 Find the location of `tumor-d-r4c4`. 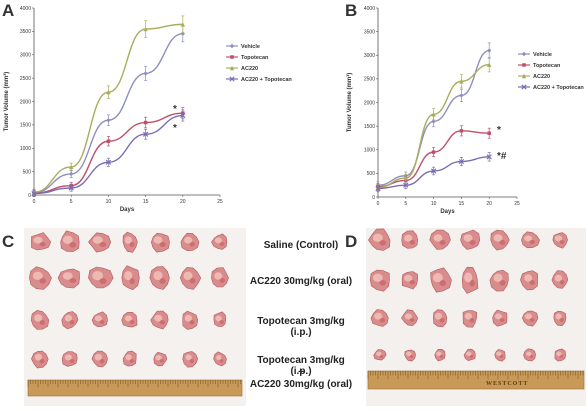

tumor-d-r4c4 is located at coordinates (469, 354).